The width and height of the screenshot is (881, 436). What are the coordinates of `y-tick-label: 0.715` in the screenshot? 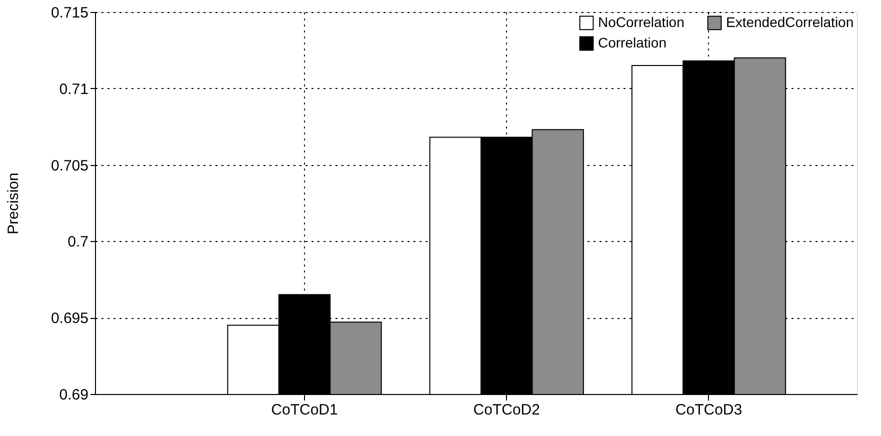 It's located at (69, 13).